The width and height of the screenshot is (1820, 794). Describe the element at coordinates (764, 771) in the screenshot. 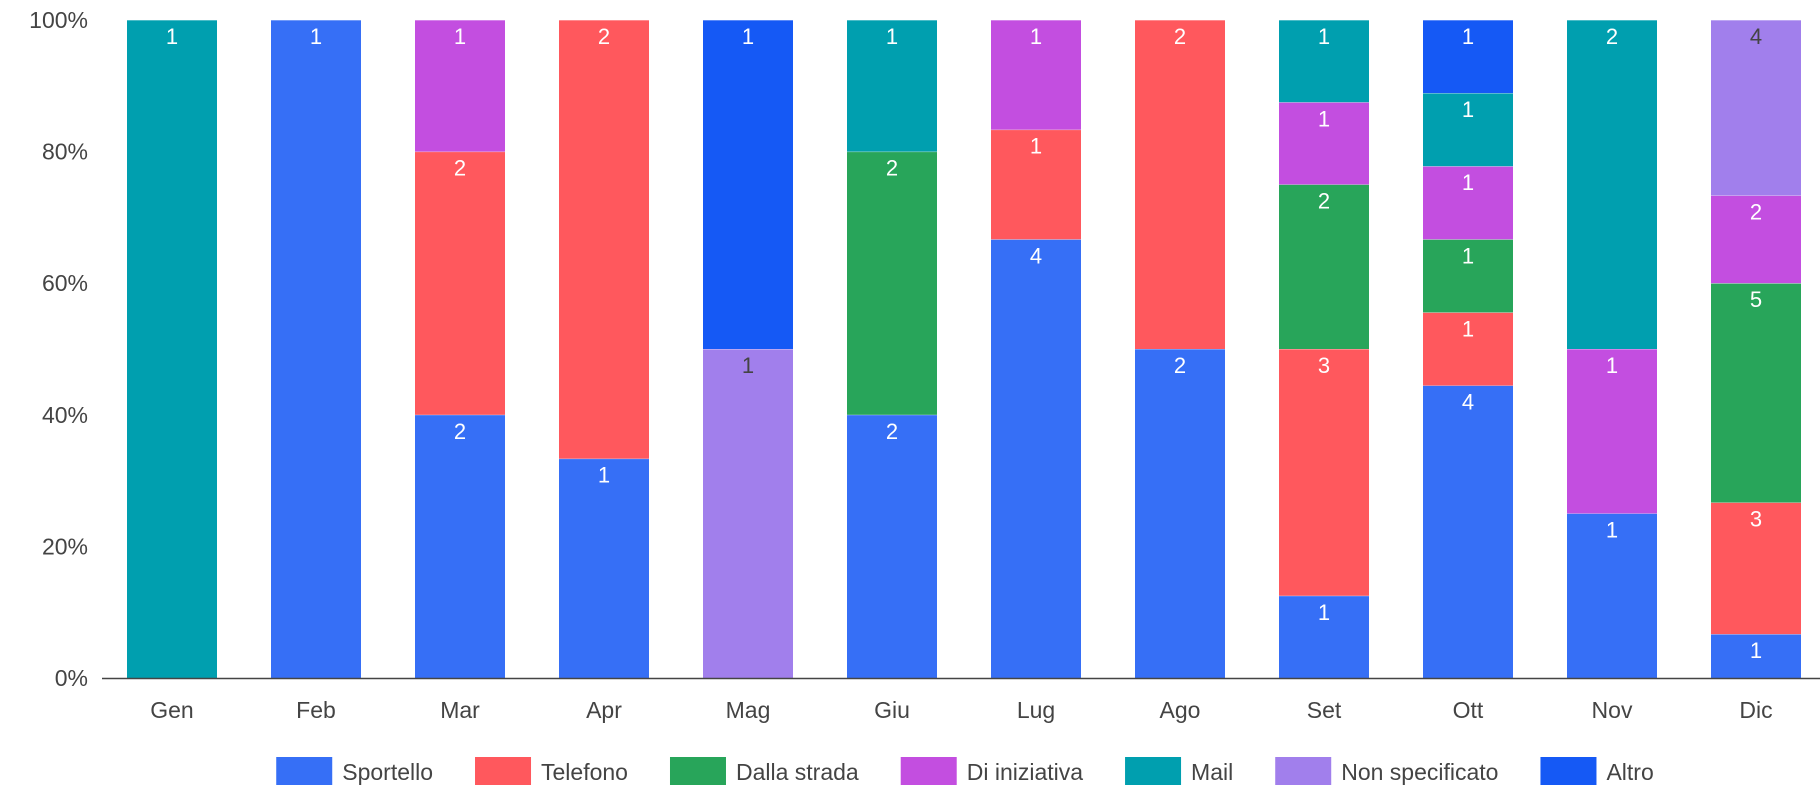

I see `legend-item: Dalla strada` at that location.